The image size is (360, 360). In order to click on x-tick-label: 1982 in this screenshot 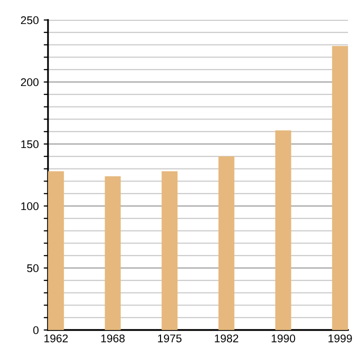, I will do `click(226, 338)`.